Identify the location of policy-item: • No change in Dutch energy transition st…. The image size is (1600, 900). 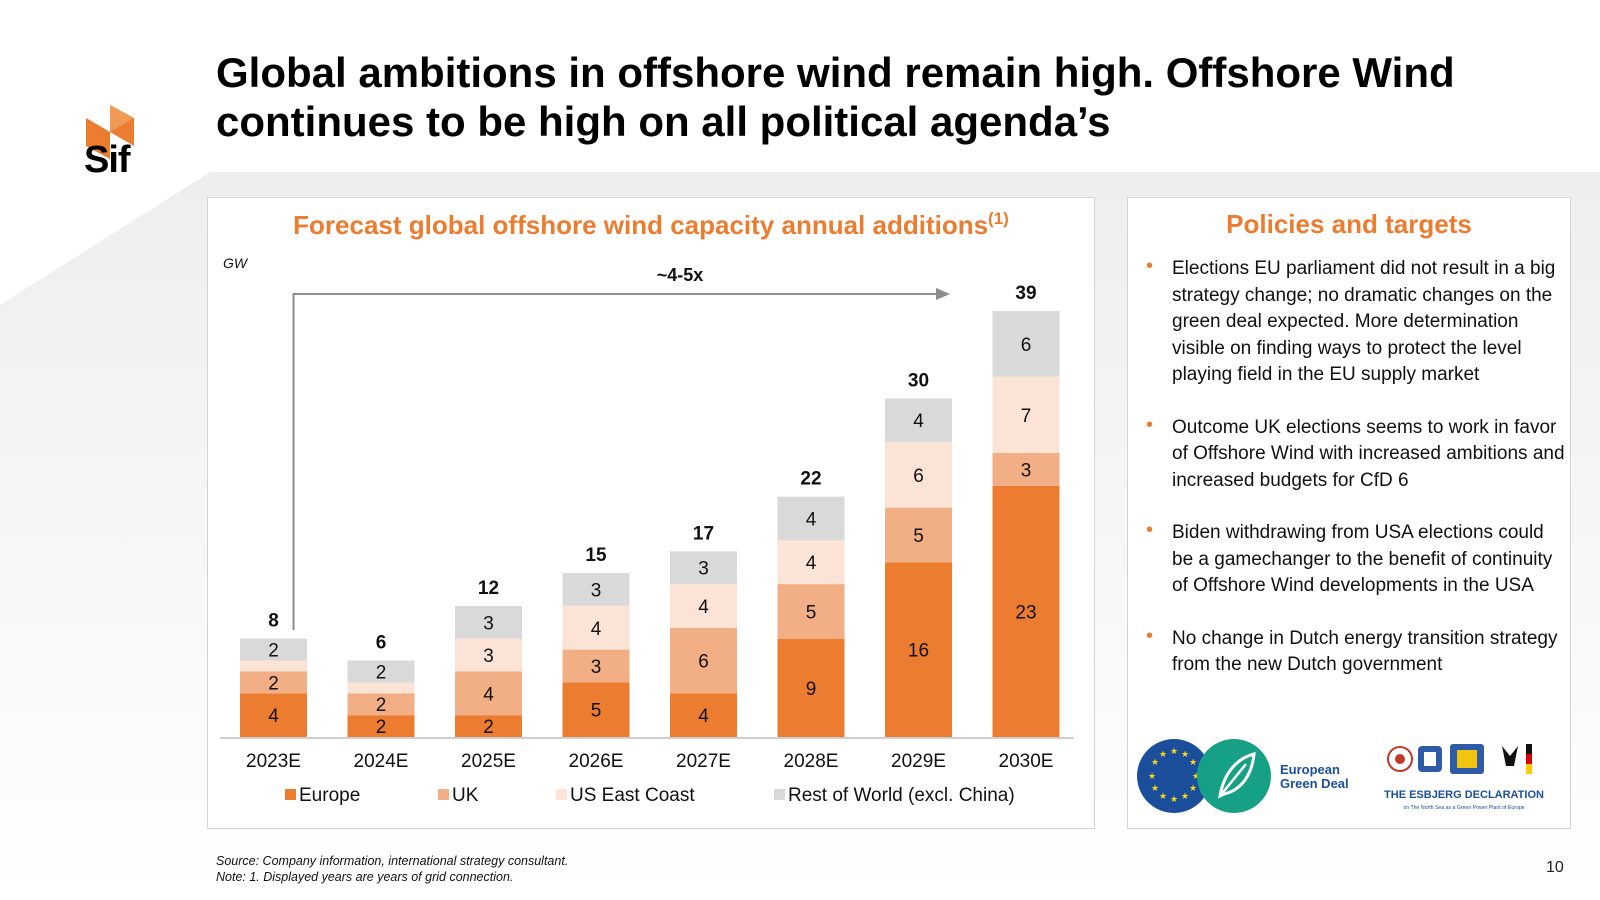
(1352, 650).